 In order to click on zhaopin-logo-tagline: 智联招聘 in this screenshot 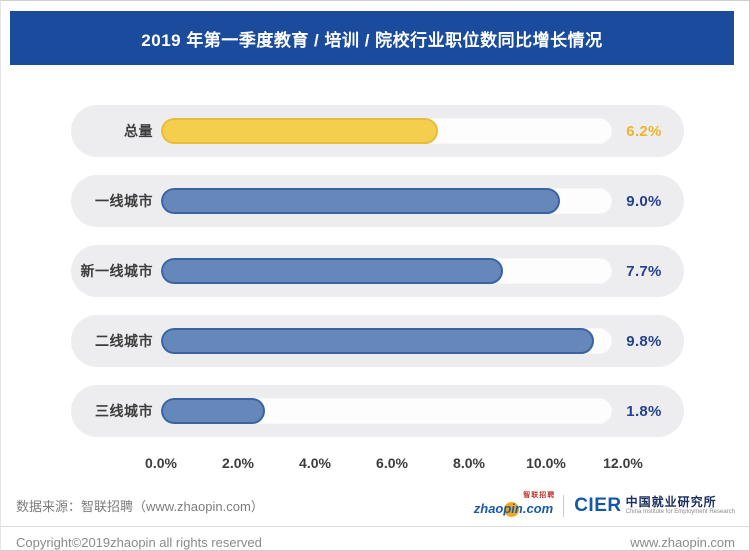, I will do `click(539, 495)`.